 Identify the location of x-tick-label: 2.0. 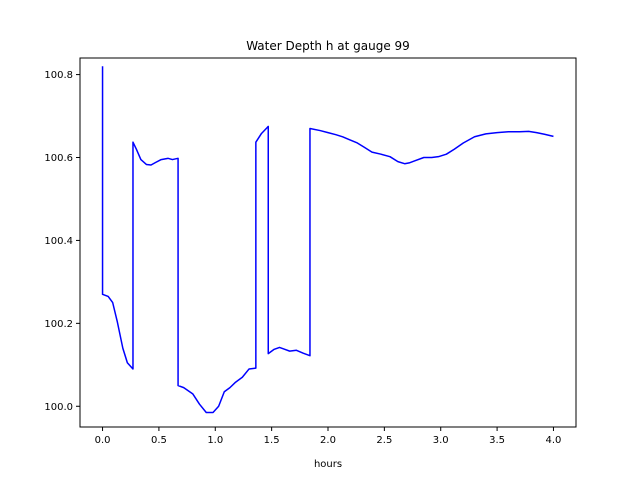
(328, 440).